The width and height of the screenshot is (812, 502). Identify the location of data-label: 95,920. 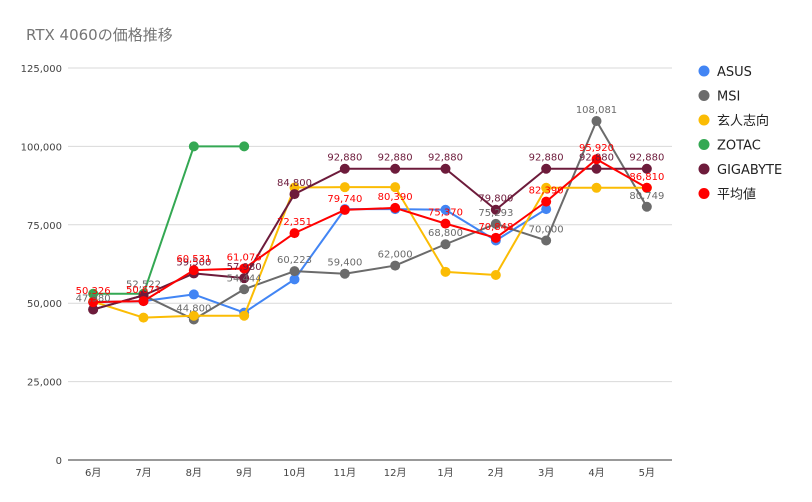
(596, 148).